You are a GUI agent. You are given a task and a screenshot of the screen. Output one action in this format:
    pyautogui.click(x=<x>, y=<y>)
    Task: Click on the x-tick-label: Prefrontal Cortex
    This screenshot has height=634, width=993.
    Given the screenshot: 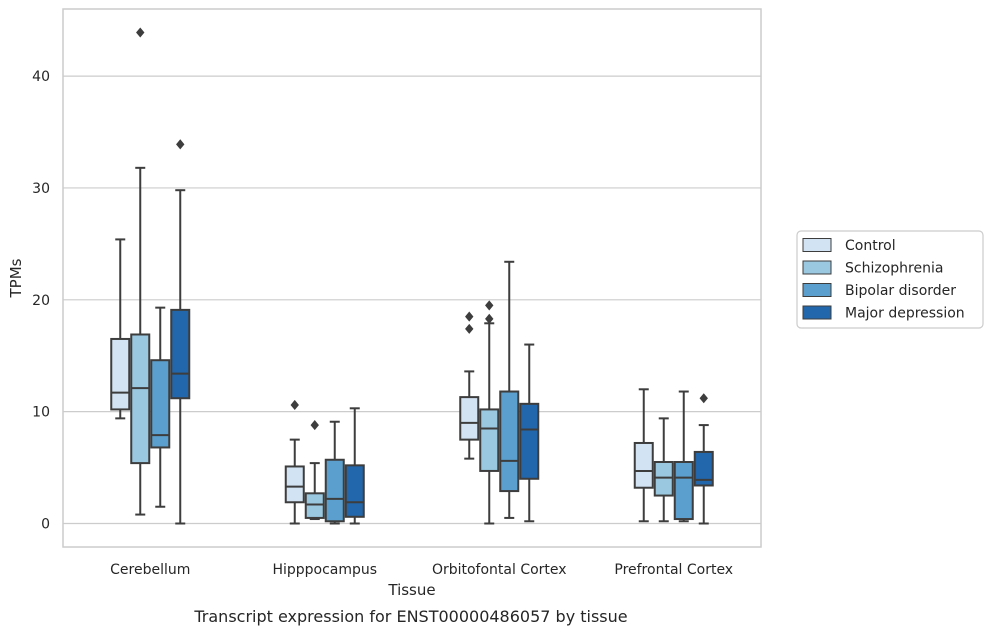 What is the action you would take?
    pyautogui.click(x=673, y=570)
    